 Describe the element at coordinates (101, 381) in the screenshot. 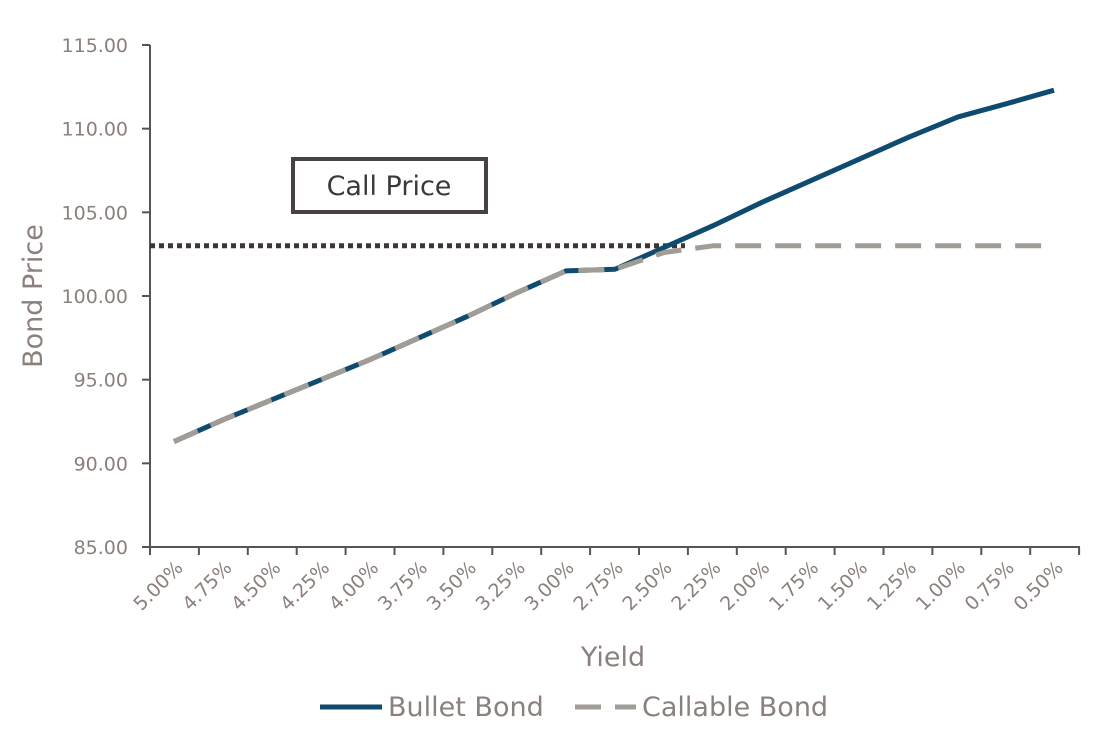

I see `y-tick-label: 95.00` at that location.